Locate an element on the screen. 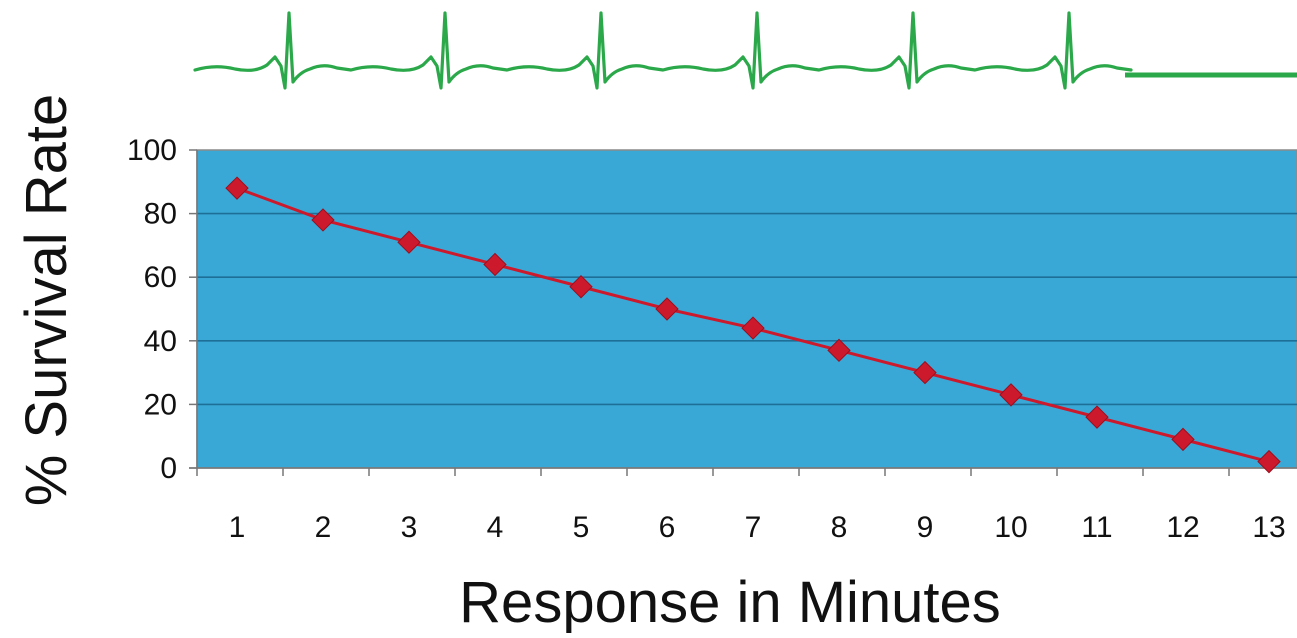 Image resolution: width=1297 pixels, height=638 pixels. x-tick-label: 1 is located at coordinates (237, 527).